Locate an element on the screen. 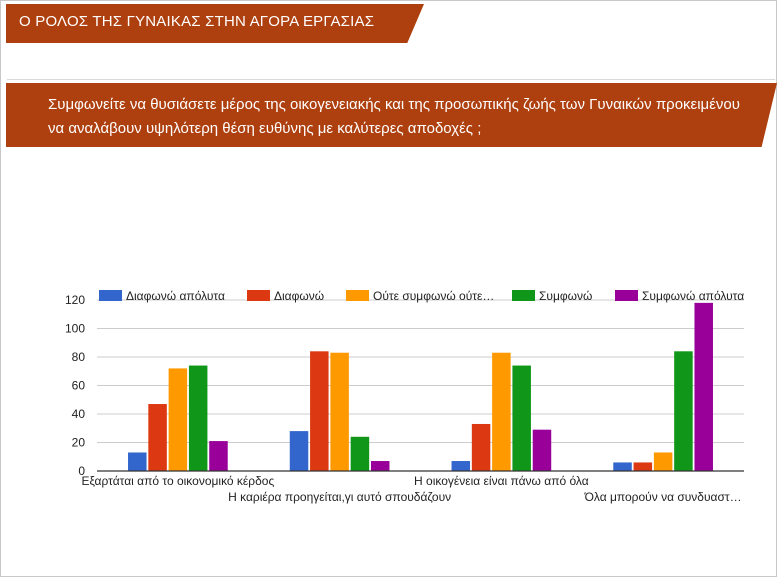  y-tick-label: 60 is located at coordinates (79, 386).